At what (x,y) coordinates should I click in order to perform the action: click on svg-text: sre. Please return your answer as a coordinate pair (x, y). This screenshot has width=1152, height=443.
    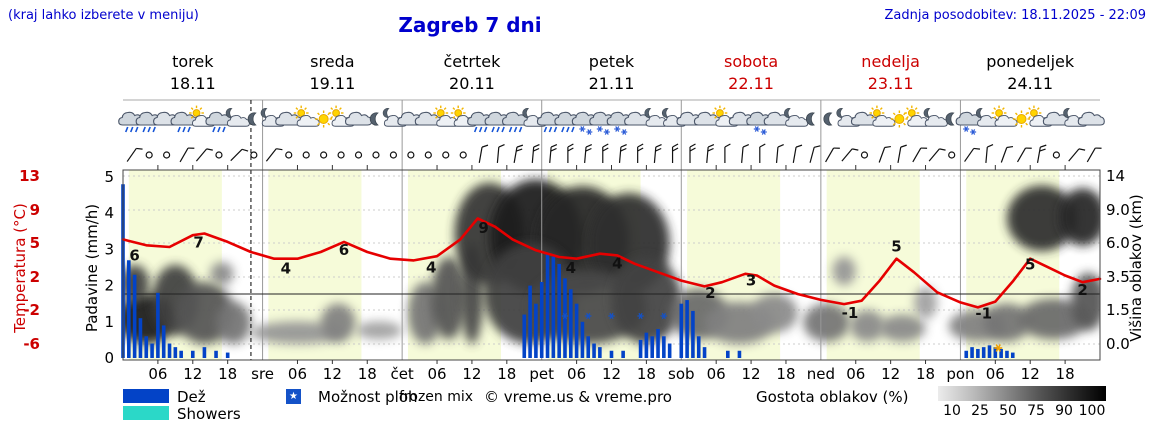
    Looking at the image, I should click on (262, 374).